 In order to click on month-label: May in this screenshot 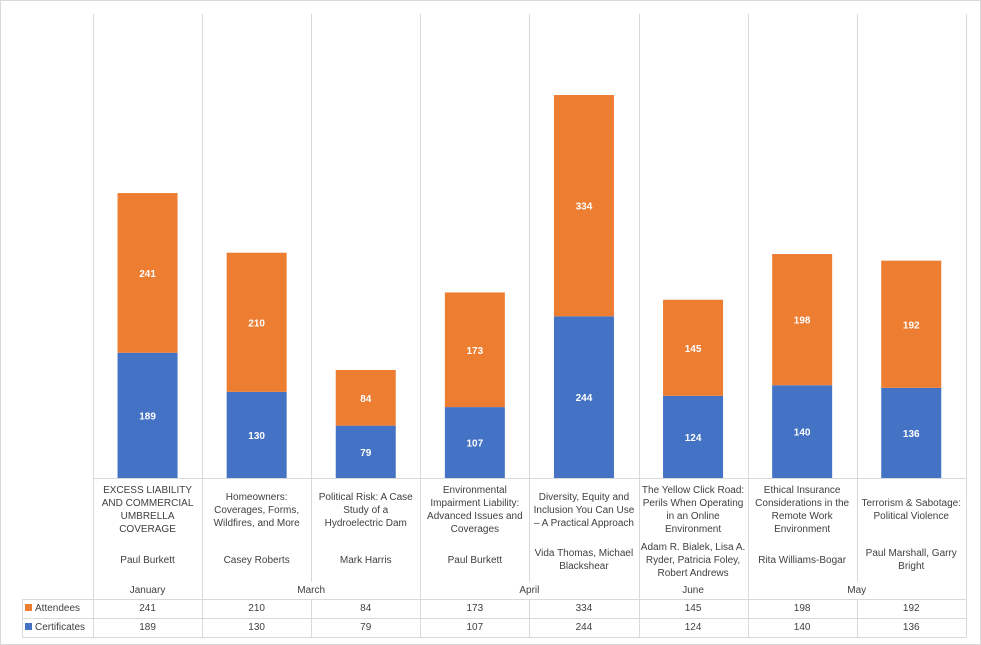, I will do `click(857, 590)`.